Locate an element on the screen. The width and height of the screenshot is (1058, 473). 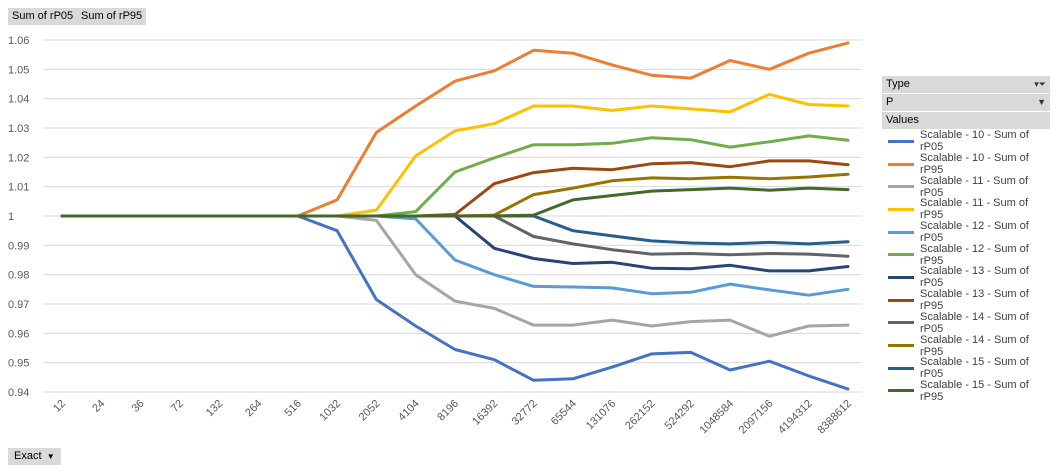
legend-item: Scalable - 11 - Sum of rP05 is located at coordinates (966, 186).